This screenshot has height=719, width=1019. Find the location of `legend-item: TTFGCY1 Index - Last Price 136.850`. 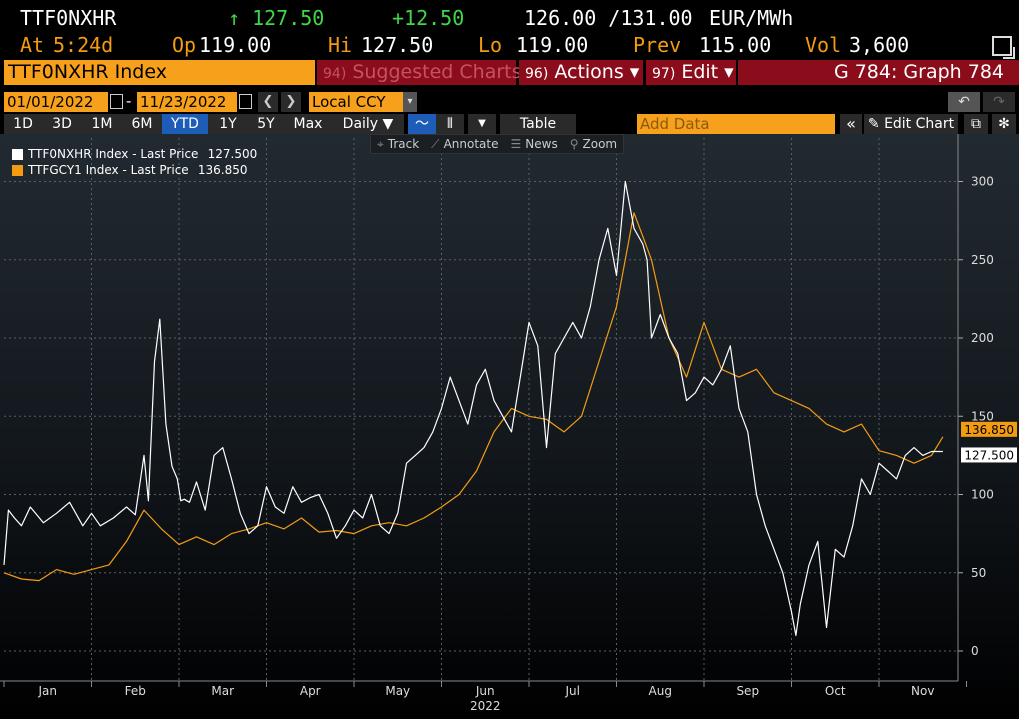

legend-item: TTFGCY1 Index - Last Price 136.850 is located at coordinates (134, 170).